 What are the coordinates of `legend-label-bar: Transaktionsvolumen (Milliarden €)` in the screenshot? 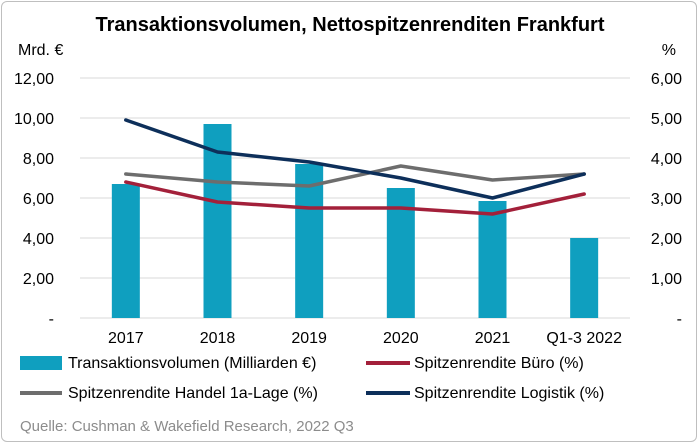 It's located at (192, 363).